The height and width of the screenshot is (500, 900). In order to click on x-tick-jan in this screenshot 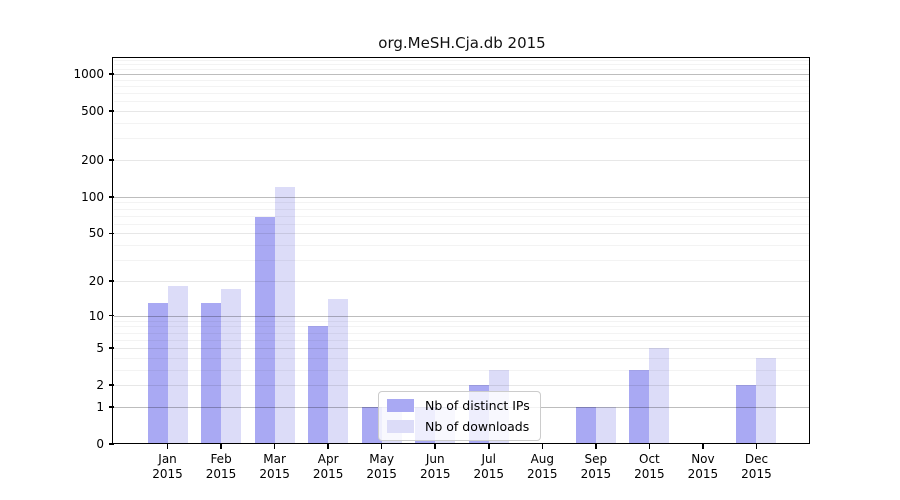, I will do `click(167, 446)`.